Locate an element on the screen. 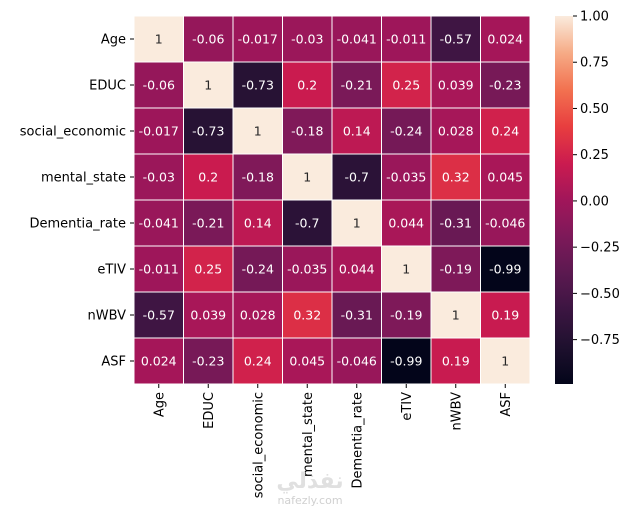 The height and width of the screenshot is (518, 635). x-tick-label: ASF is located at coordinates (506, 404).